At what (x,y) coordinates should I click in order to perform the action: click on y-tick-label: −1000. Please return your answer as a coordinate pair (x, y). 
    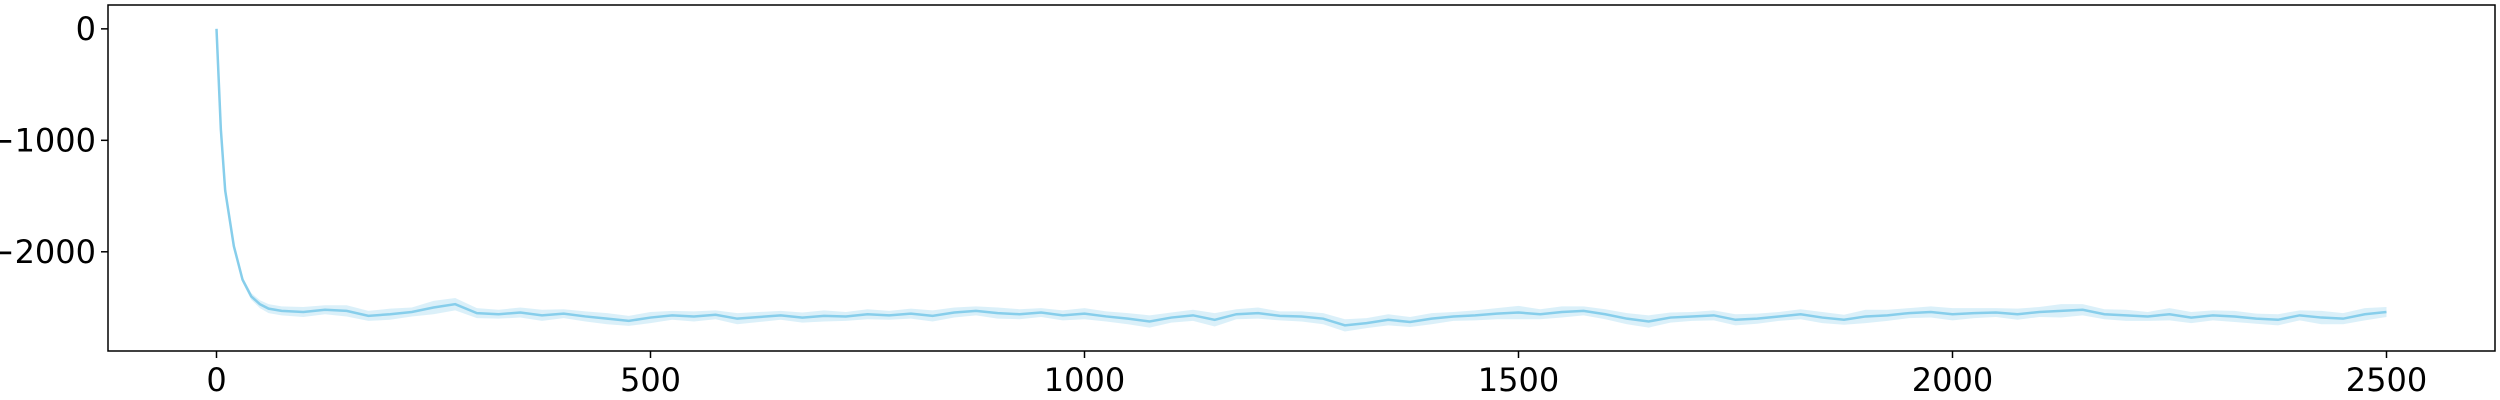
    Looking at the image, I should click on (48, 140).